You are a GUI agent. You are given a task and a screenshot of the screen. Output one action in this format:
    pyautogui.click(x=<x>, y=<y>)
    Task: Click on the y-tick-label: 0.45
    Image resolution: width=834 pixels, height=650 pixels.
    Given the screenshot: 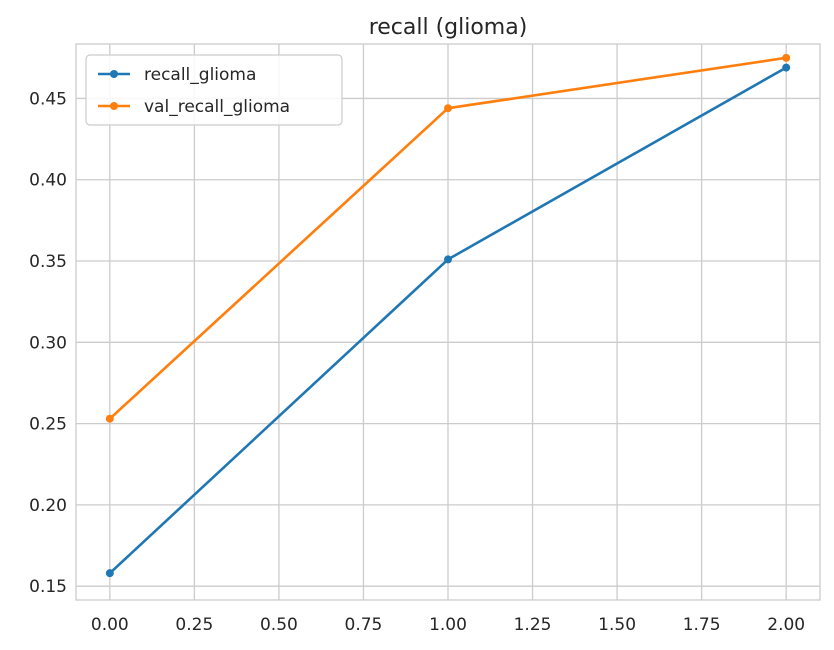 What is the action you would take?
    pyautogui.click(x=48, y=99)
    